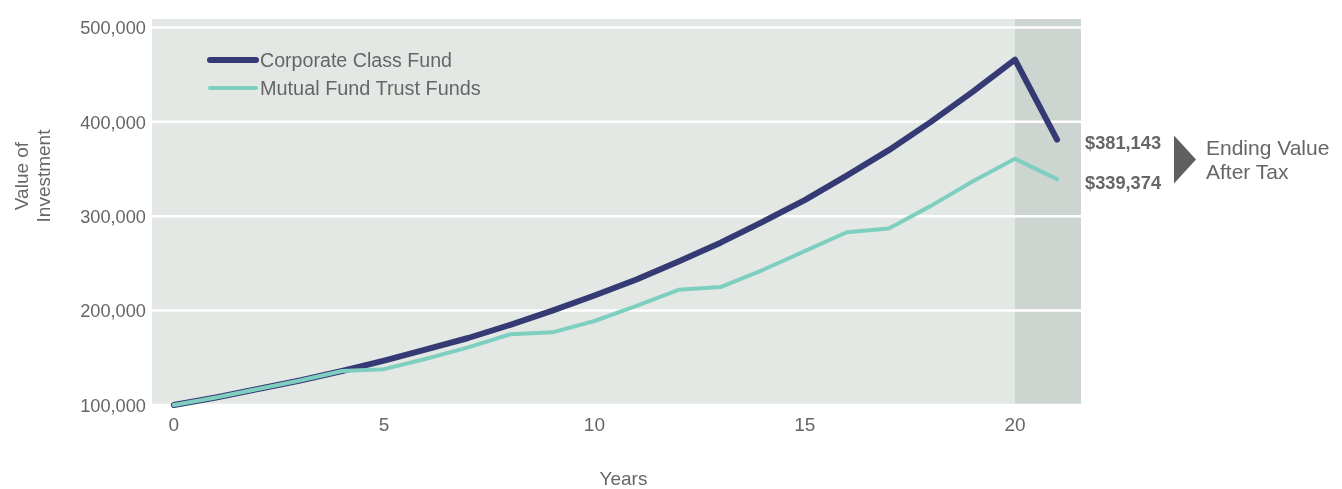 Image resolution: width=1342 pixels, height=489 pixels. Describe the element at coordinates (174, 424) in the screenshot. I see `x-tick-label: 0` at that location.